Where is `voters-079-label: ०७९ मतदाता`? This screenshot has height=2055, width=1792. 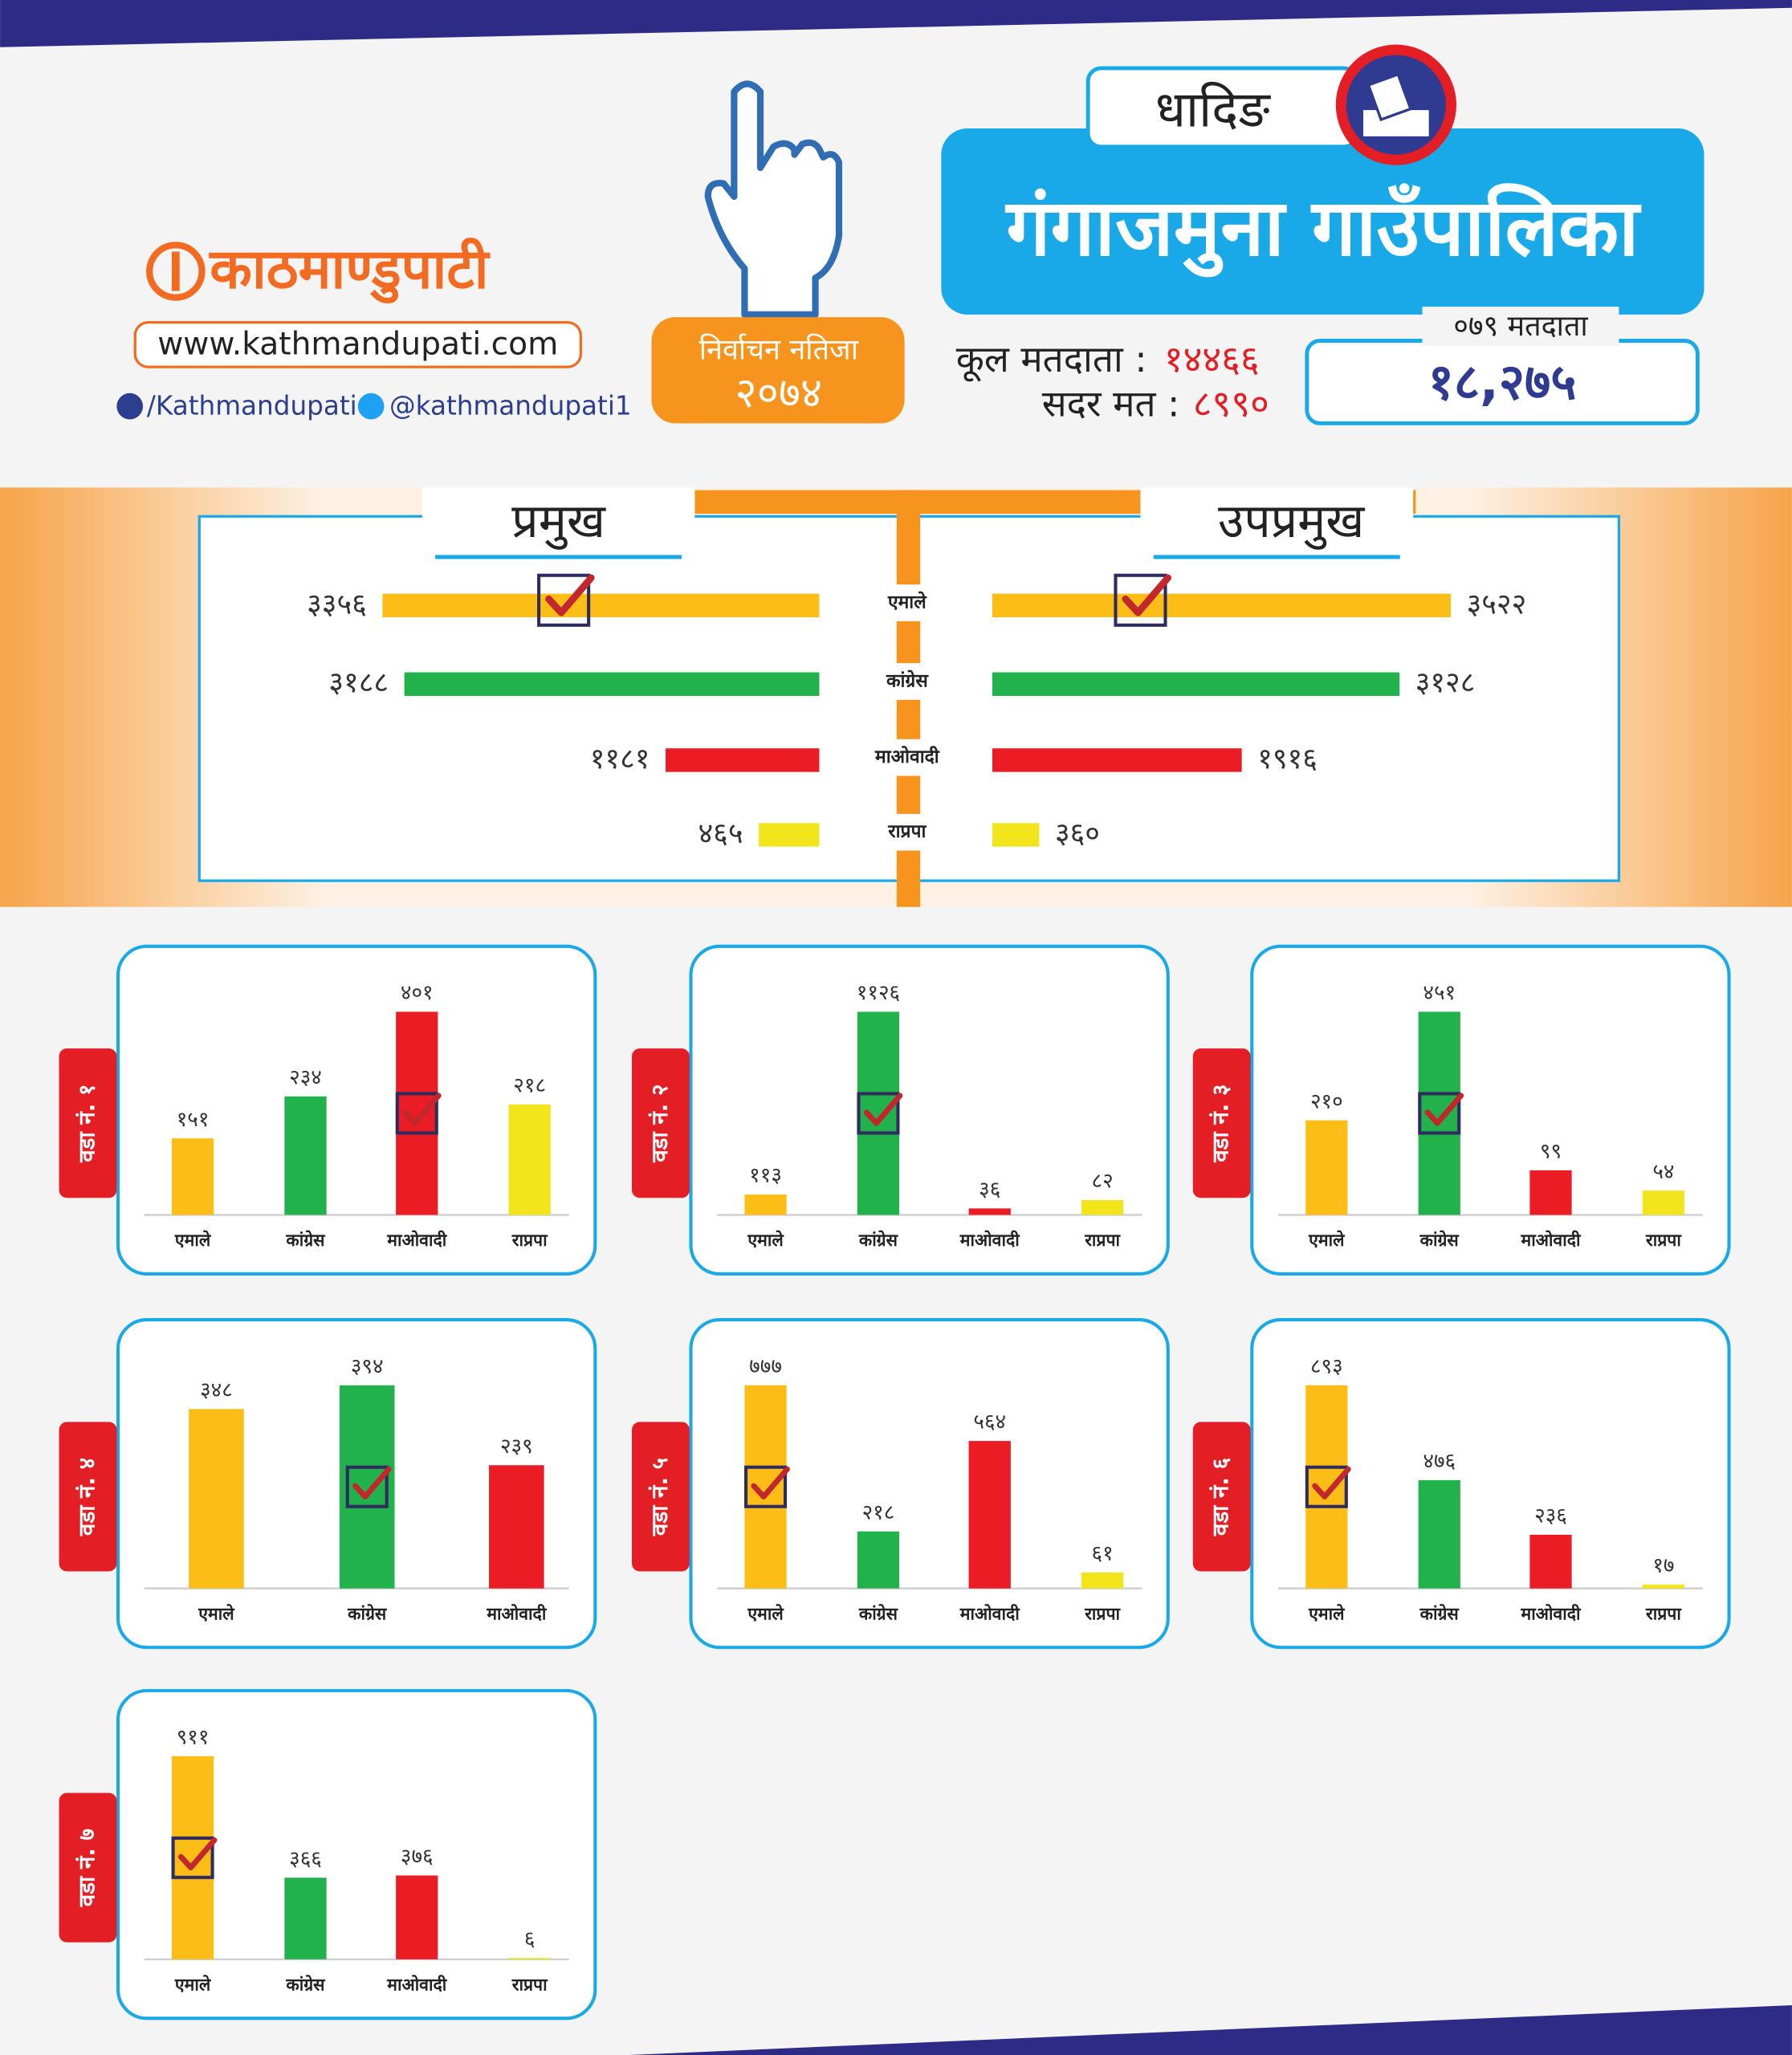
voters-079-label: ०७९ मतदाता is located at coordinates (1520, 326).